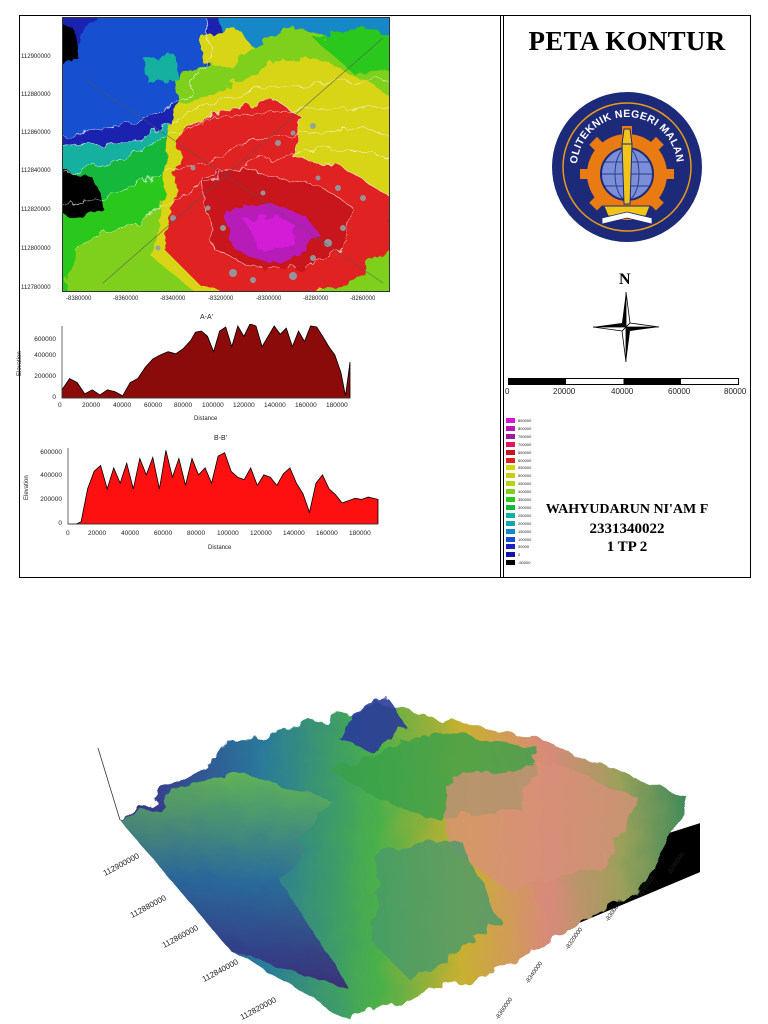  I want to click on profile-a-title: A-A', so click(207, 317).